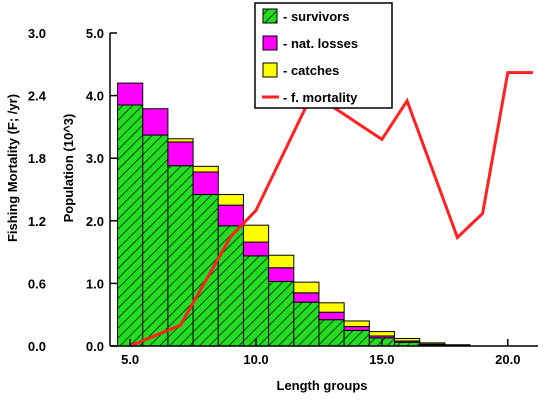 This screenshot has width=550, height=401. Describe the element at coordinates (37, 33) in the screenshot. I see `mortality-tick-label: 3.0` at that location.